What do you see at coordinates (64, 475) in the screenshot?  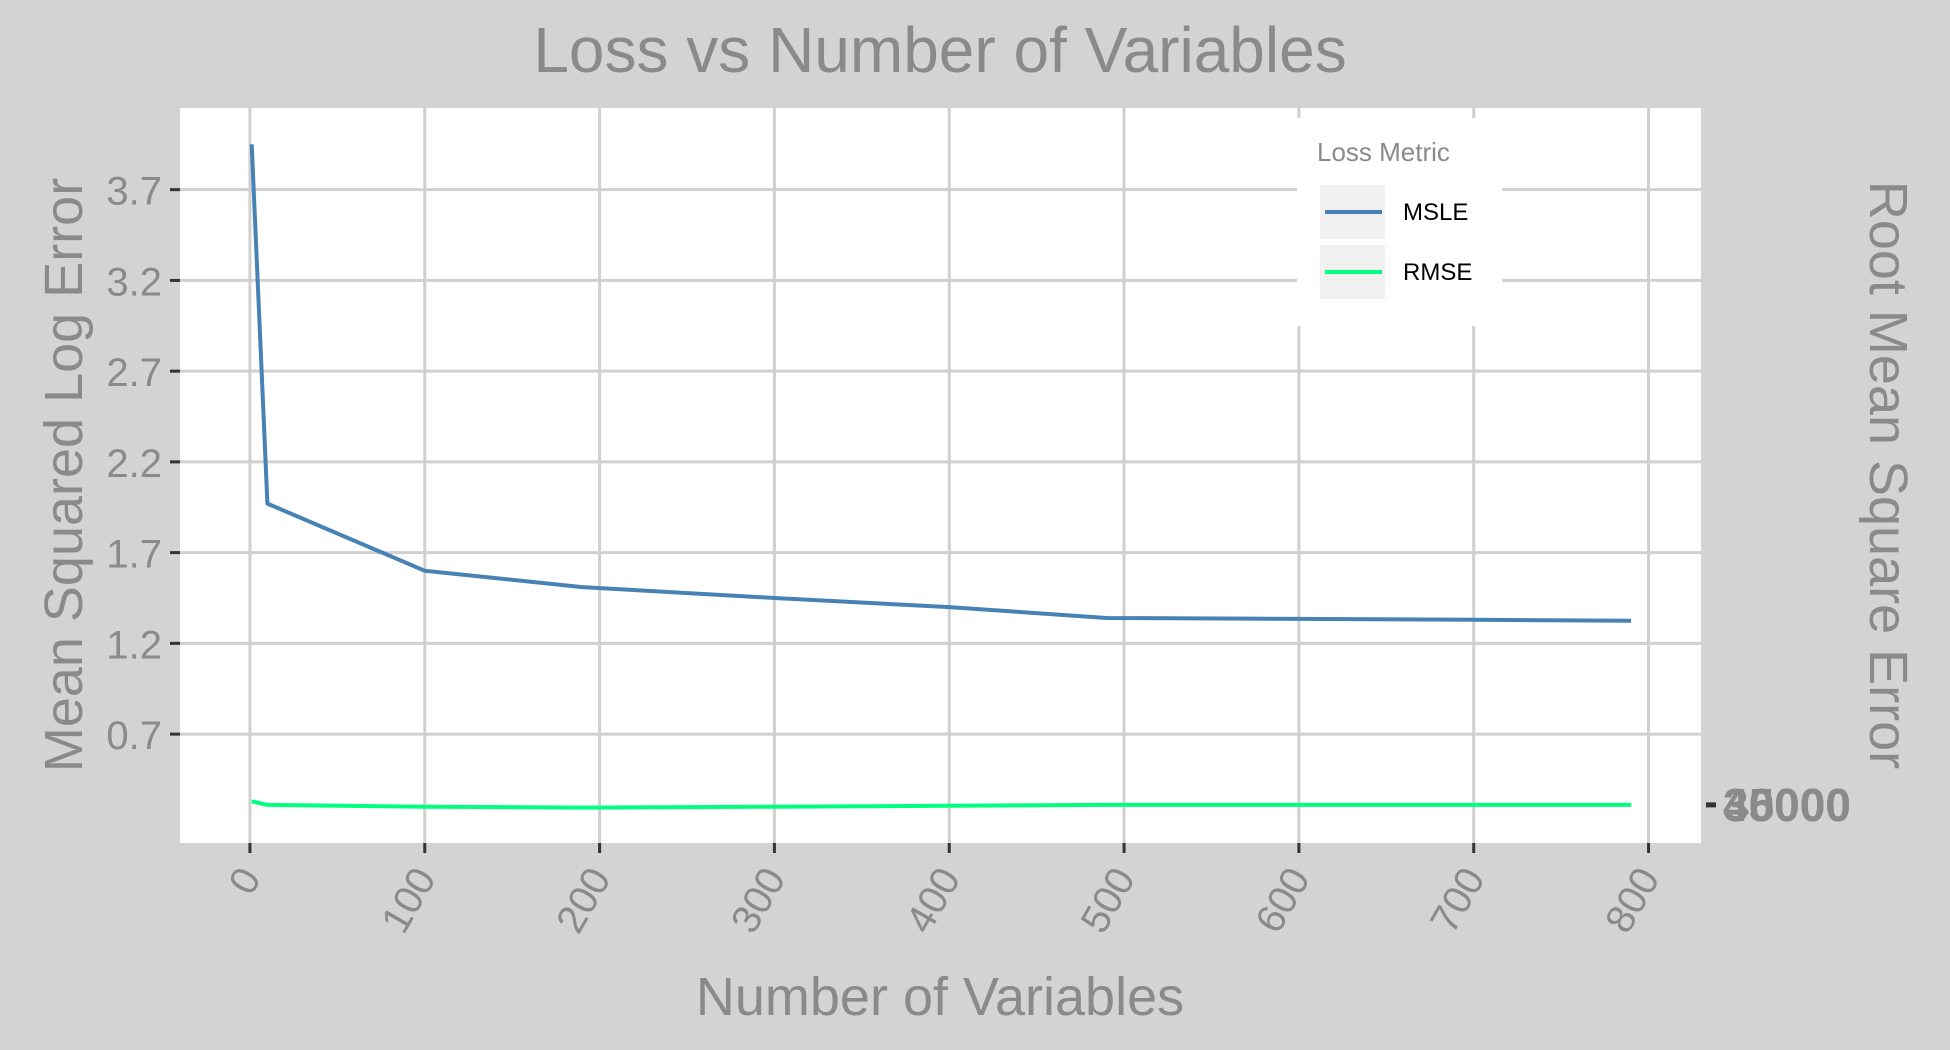 I see `y-axis-title: Mean Squared Log Error` at bounding box center [64, 475].